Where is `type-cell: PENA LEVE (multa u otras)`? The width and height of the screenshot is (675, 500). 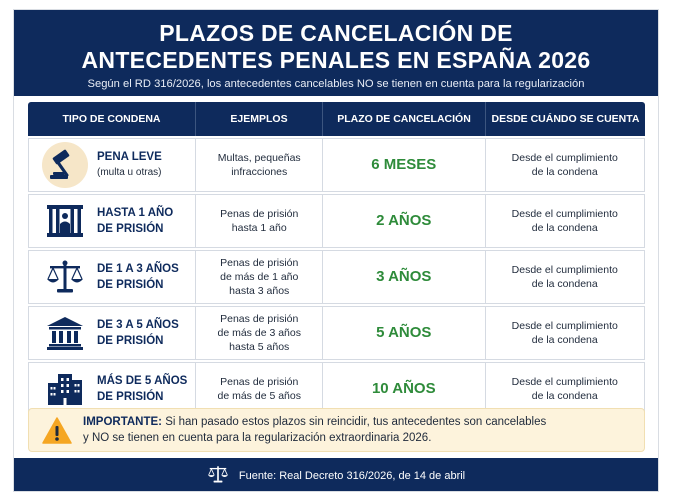 type-cell: PENA LEVE (multa u otras) is located at coordinates (113, 165).